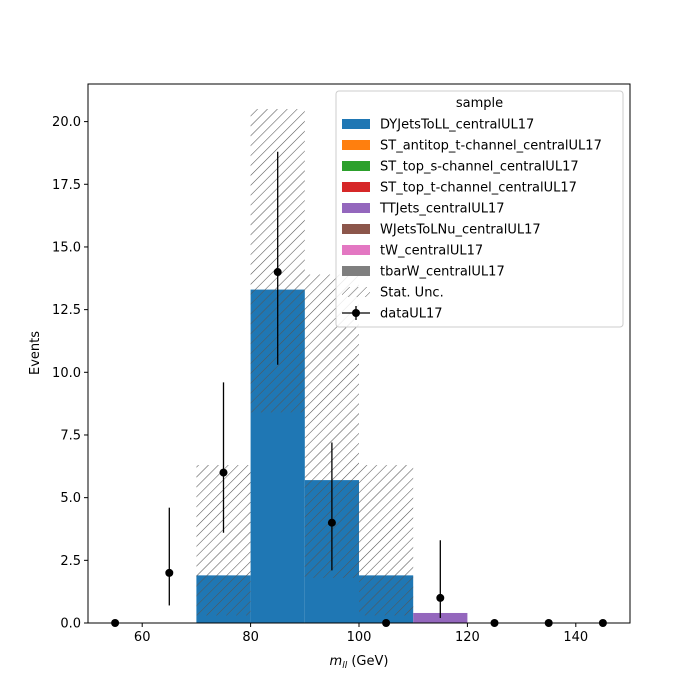 The height and width of the screenshot is (700, 700). Describe the element at coordinates (66, 247) in the screenshot. I see `y-tick-label: 15.0` at that location.